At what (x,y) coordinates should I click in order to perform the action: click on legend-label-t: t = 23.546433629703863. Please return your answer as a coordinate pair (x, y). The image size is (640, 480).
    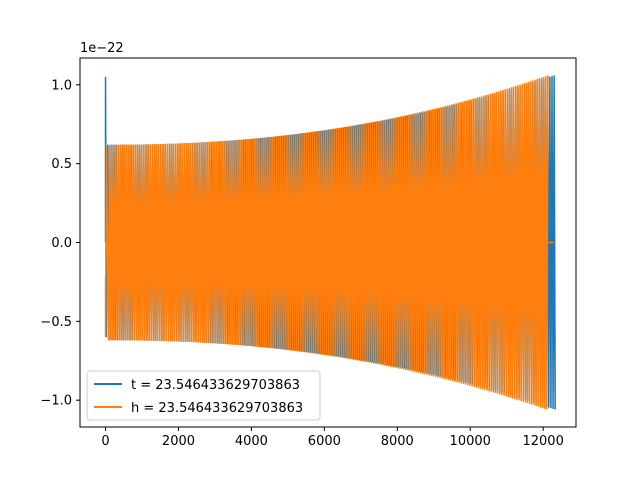
    Looking at the image, I should click on (215, 385).